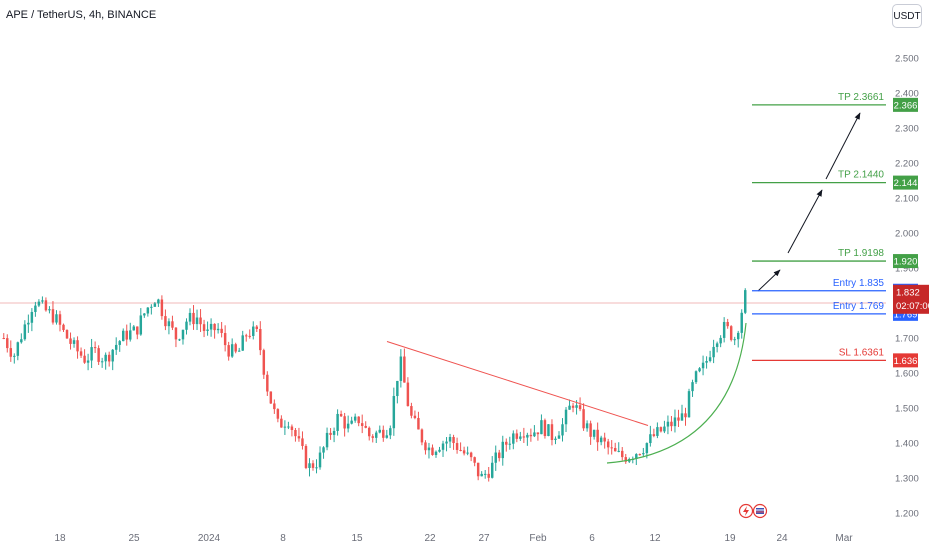 The image size is (932, 555). What do you see at coordinates (906, 314) in the screenshot?
I see `level-tag-text: 1.769` at bounding box center [906, 314].